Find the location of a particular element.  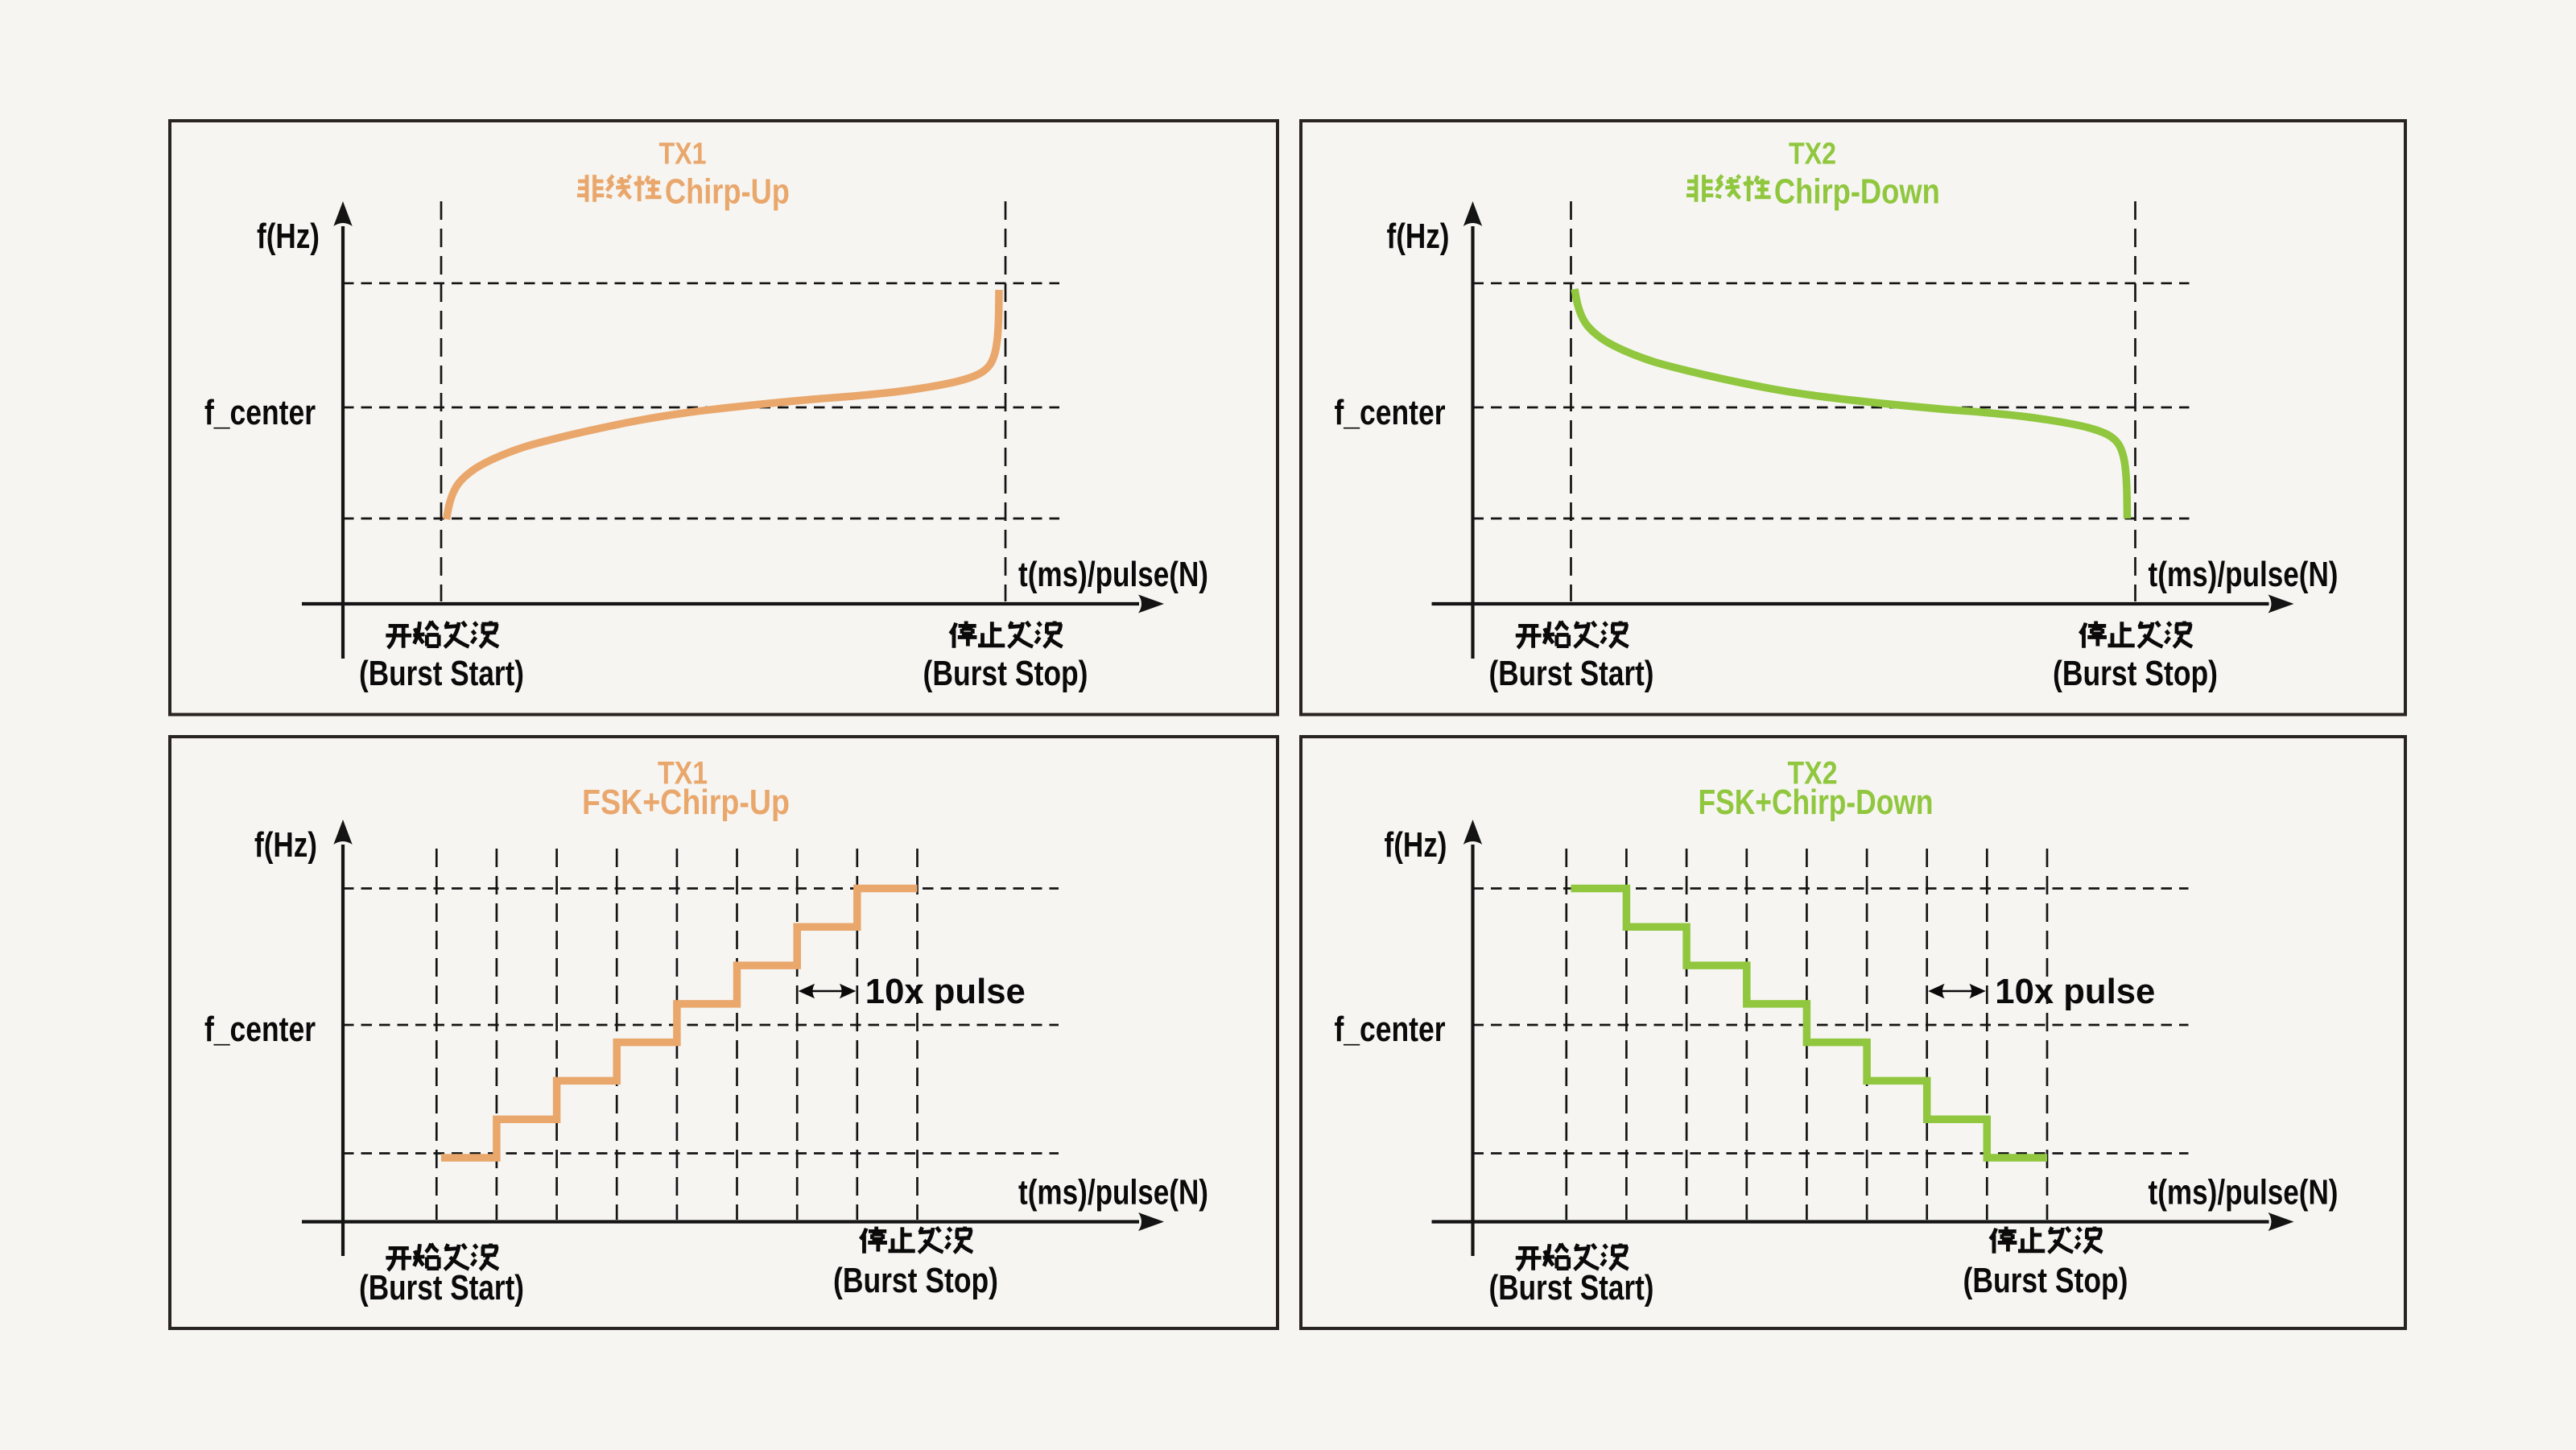

svg-text: FSK+Chirp-Up is located at coordinates (686, 802).